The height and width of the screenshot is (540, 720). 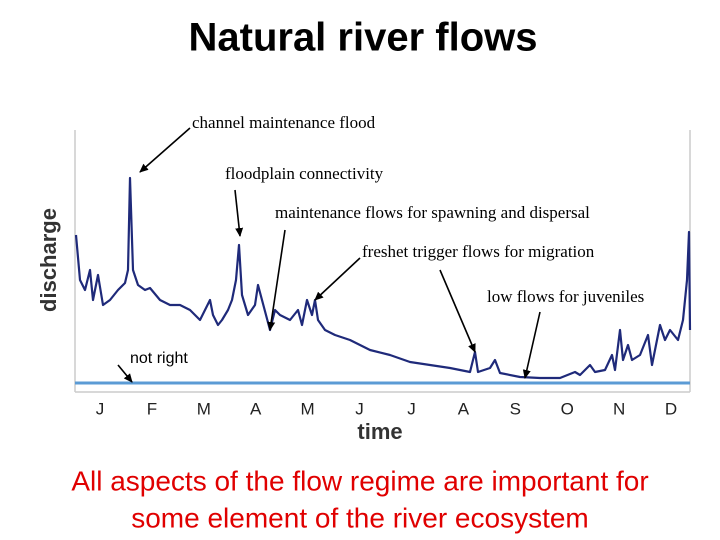 What do you see at coordinates (152, 408) in the screenshot?
I see `month-label: F` at bounding box center [152, 408].